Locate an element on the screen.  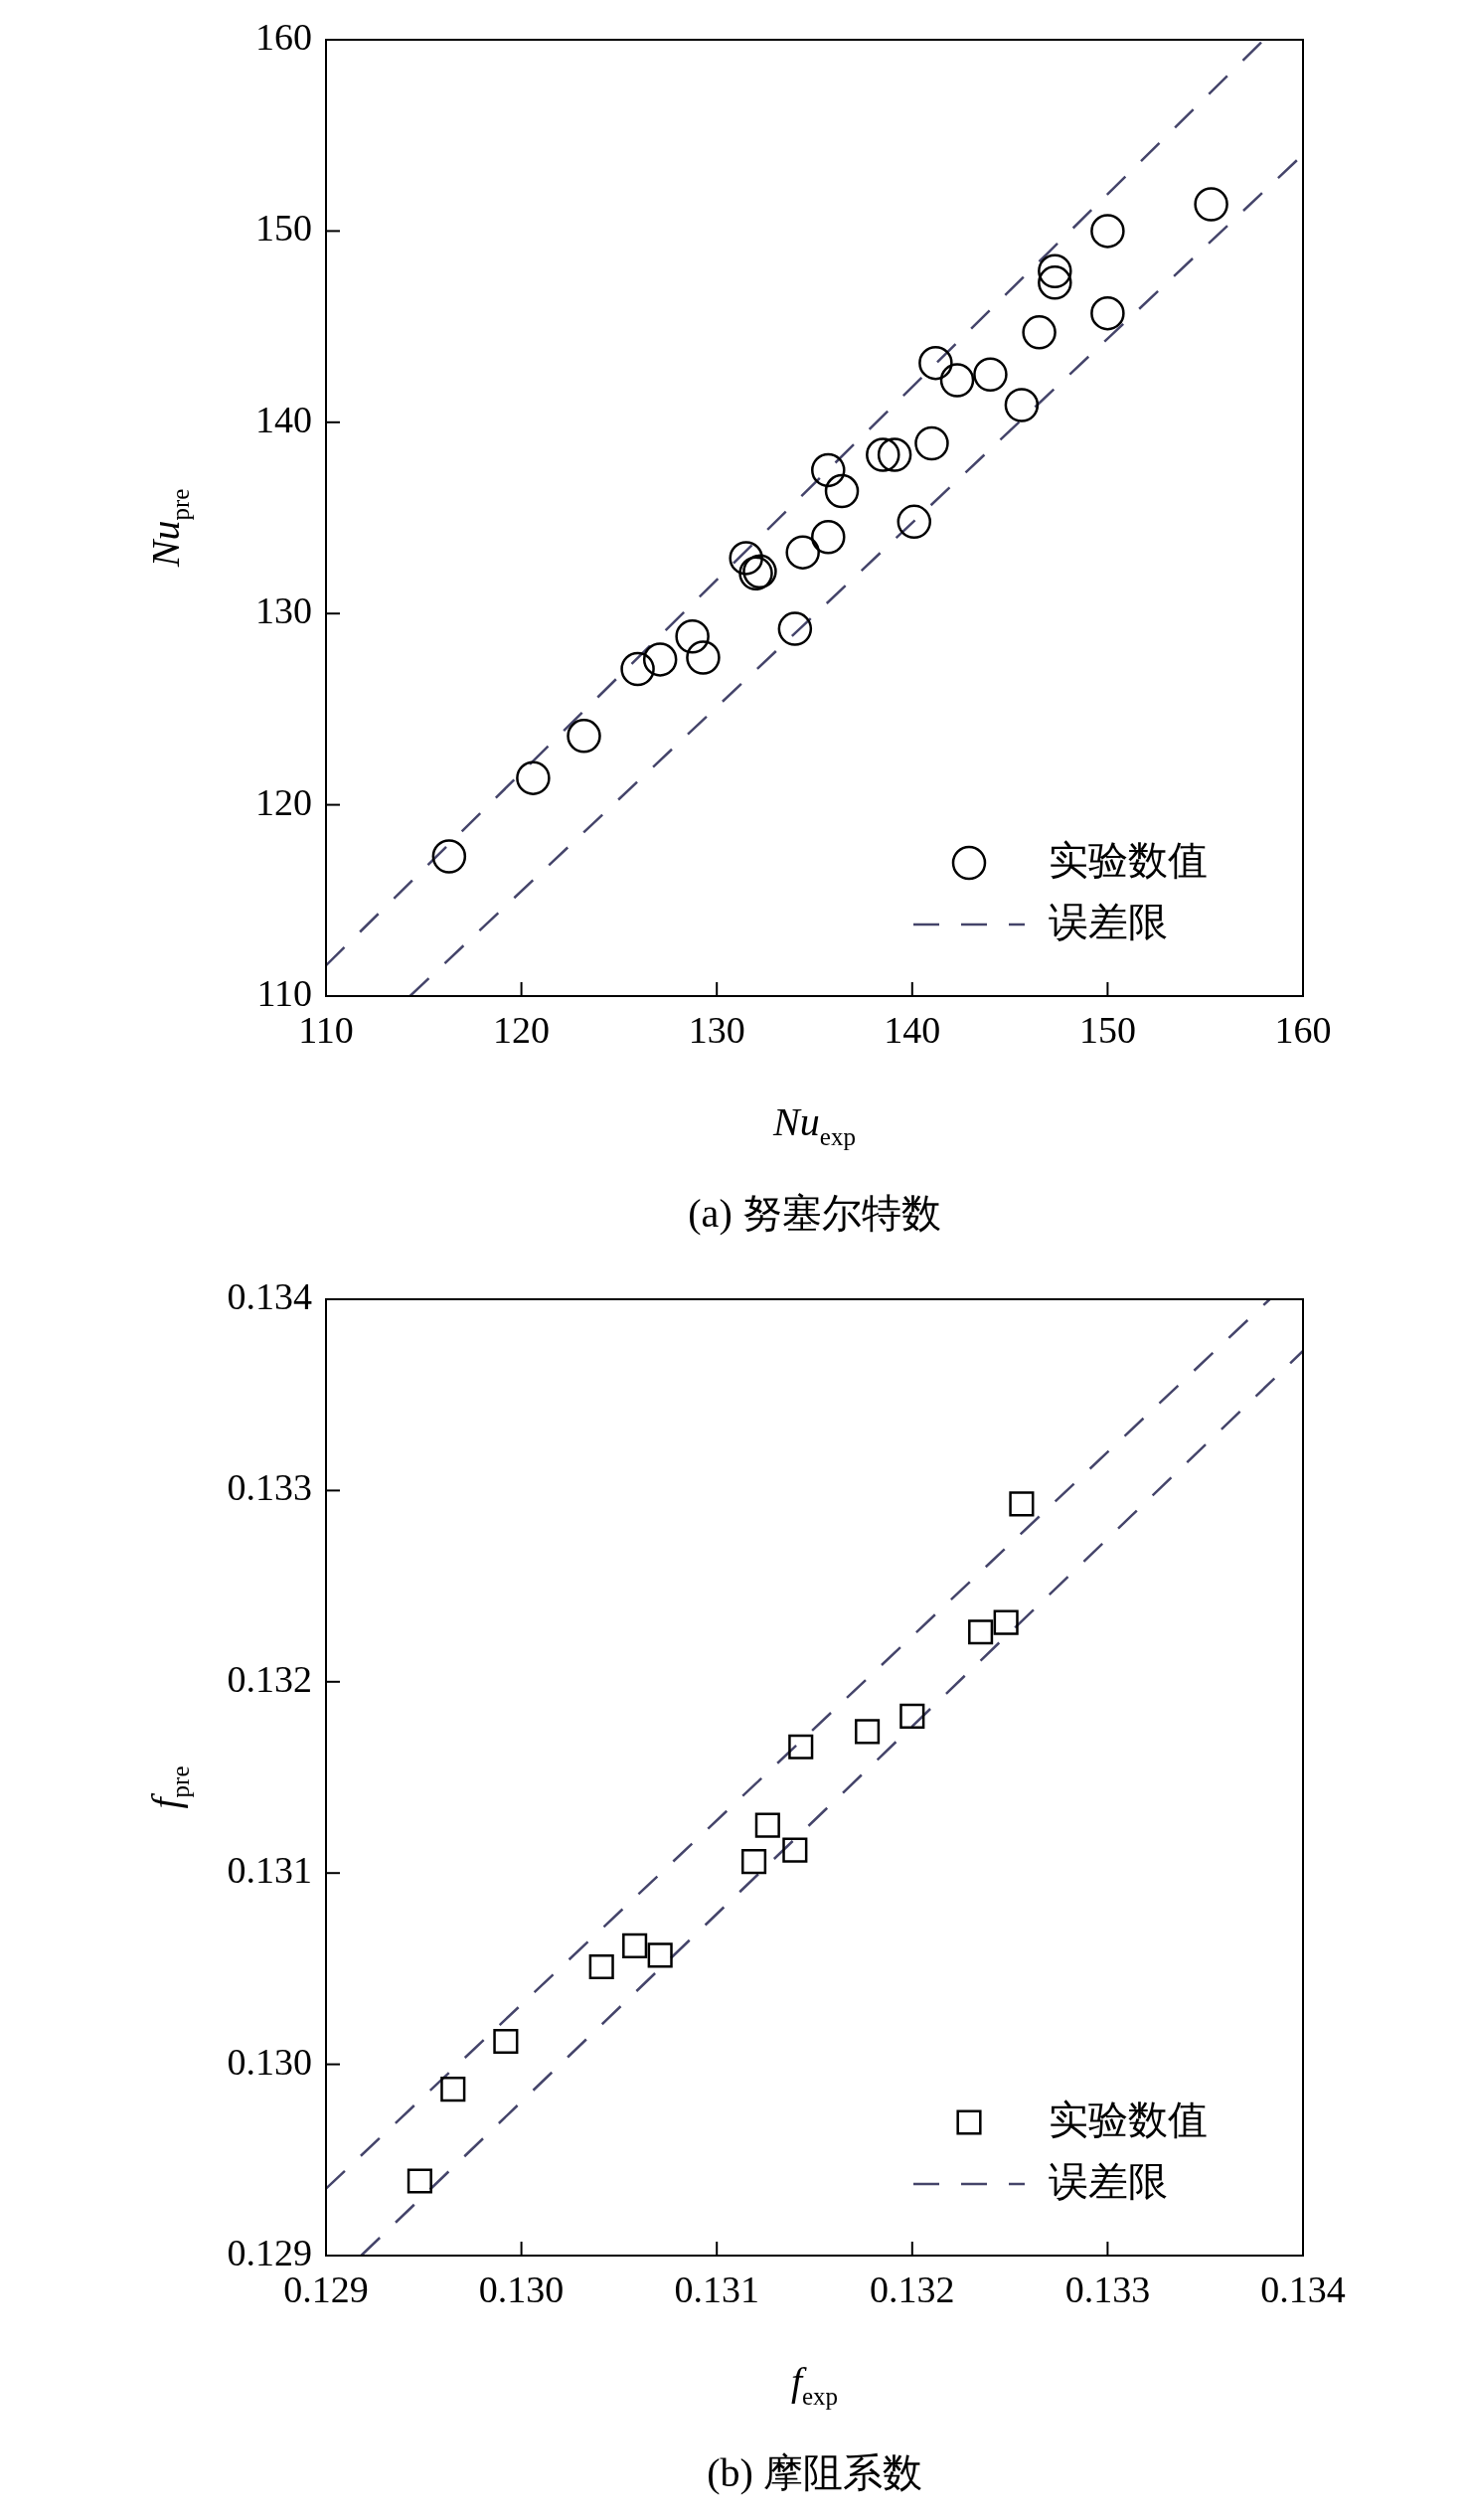
y-tick-label: 160 is located at coordinates (283, 36).